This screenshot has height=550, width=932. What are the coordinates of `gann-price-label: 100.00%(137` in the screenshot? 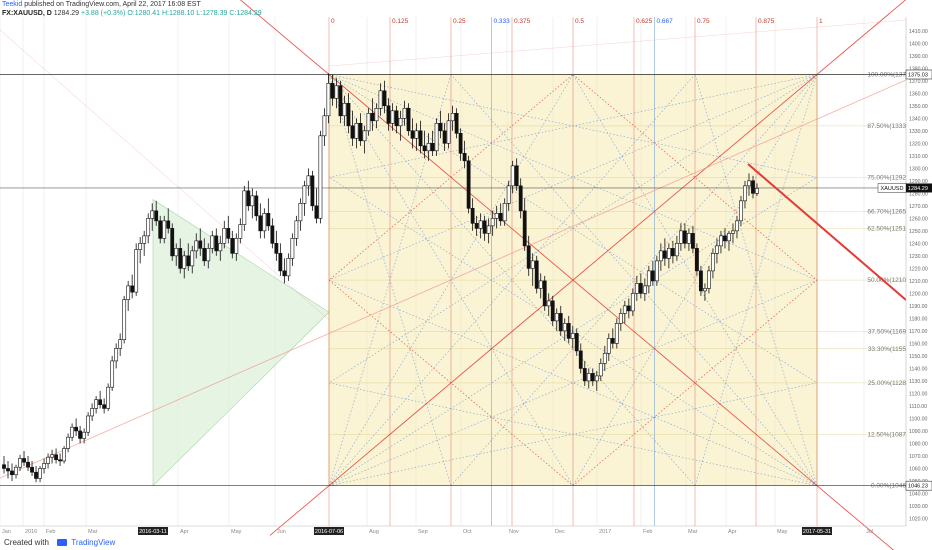 It's located at (886, 74).